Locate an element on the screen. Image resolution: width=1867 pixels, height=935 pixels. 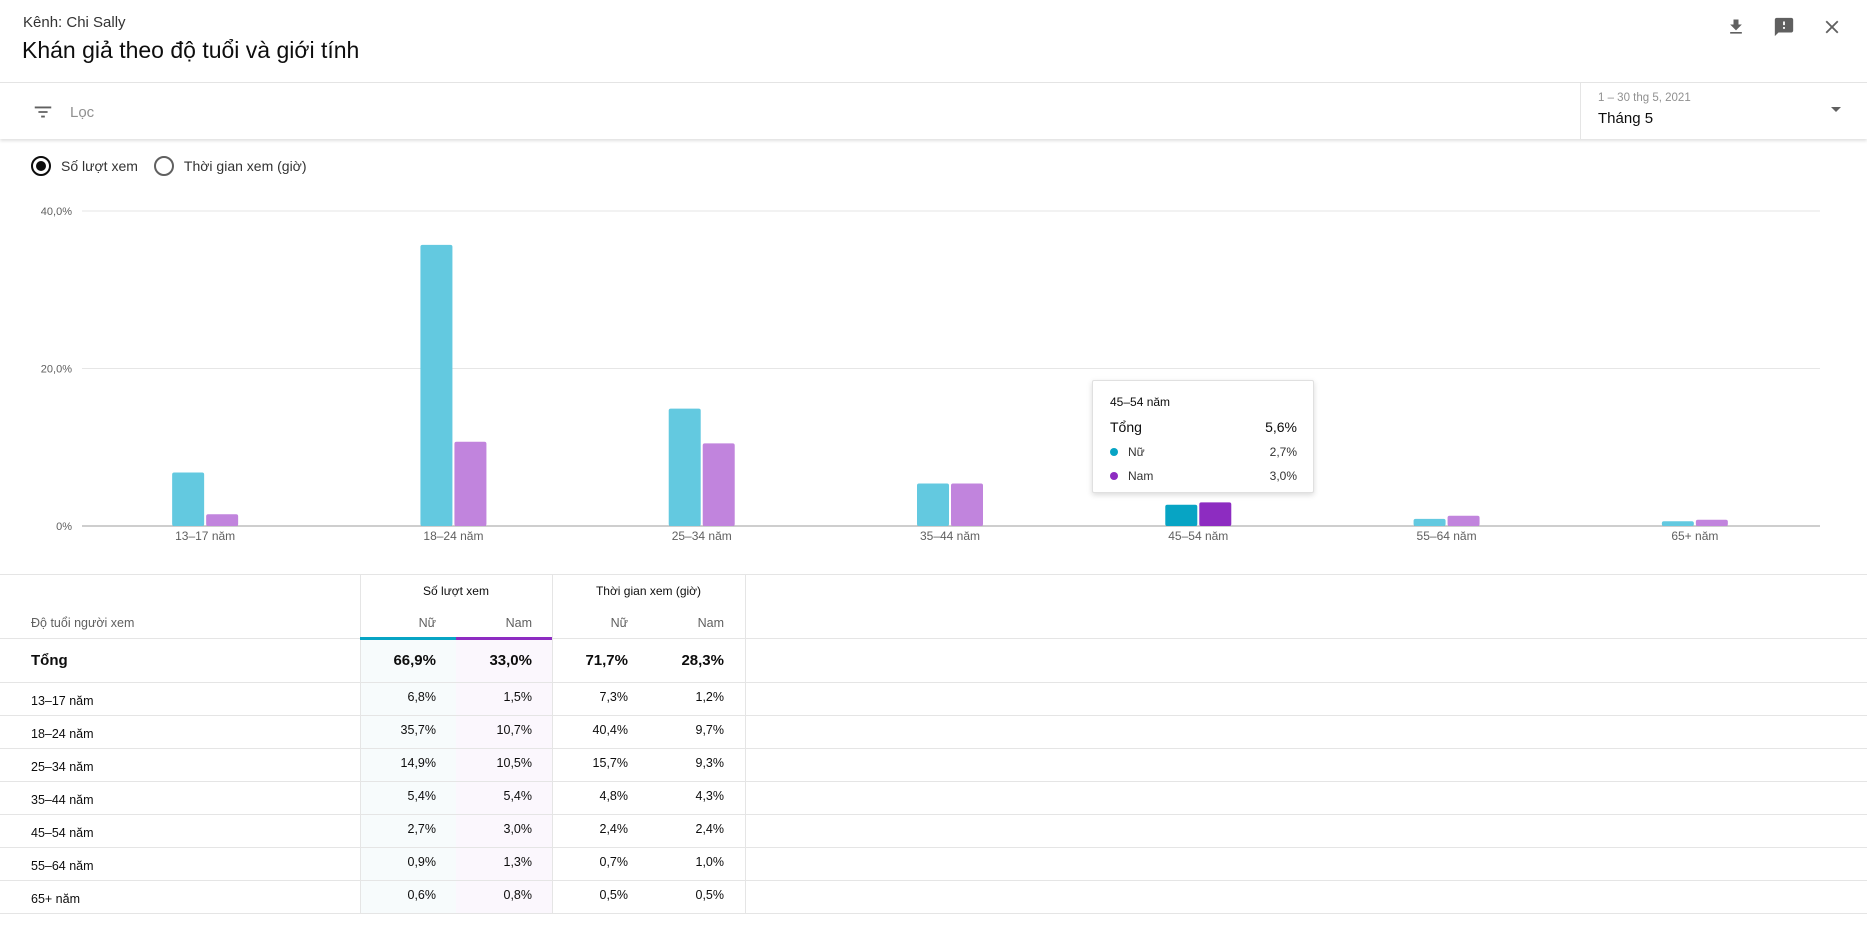
age-column-header: Độ tuổi người xem is located at coordinates (83, 623).